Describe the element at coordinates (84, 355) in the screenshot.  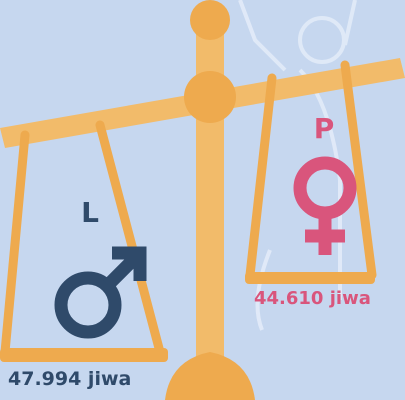
I see `left-pan` at that location.